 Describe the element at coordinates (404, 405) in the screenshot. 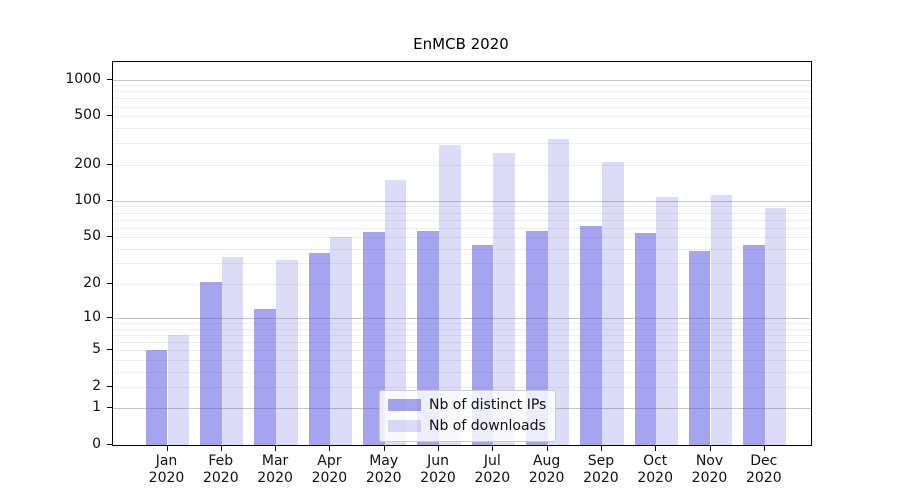

I see `legend-swatch-distinct-ips` at that location.